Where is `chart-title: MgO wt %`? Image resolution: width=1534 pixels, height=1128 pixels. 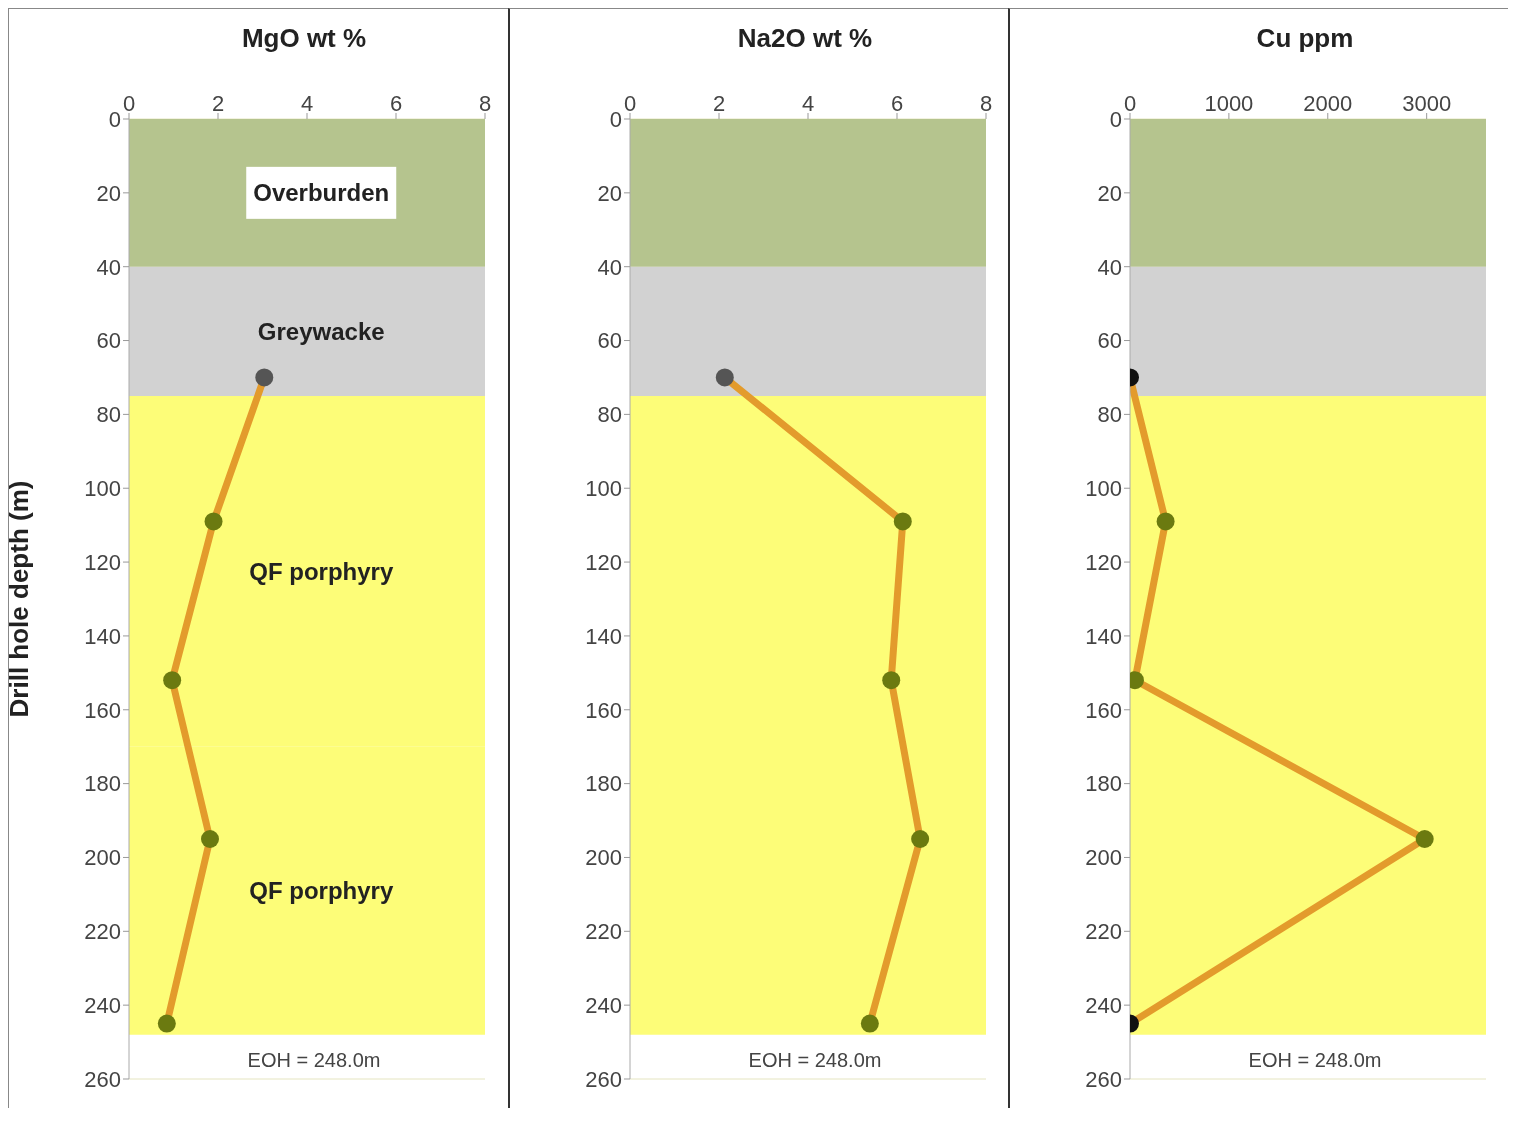
chart-title: MgO wt % is located at coordinates (304, 38).